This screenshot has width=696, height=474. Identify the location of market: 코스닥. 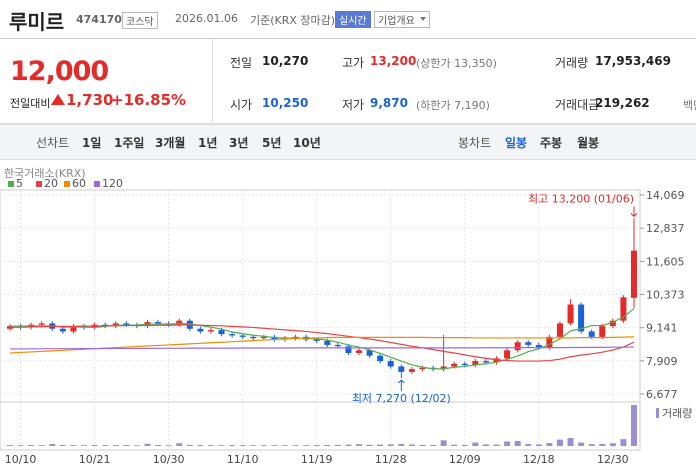
(140, 20).